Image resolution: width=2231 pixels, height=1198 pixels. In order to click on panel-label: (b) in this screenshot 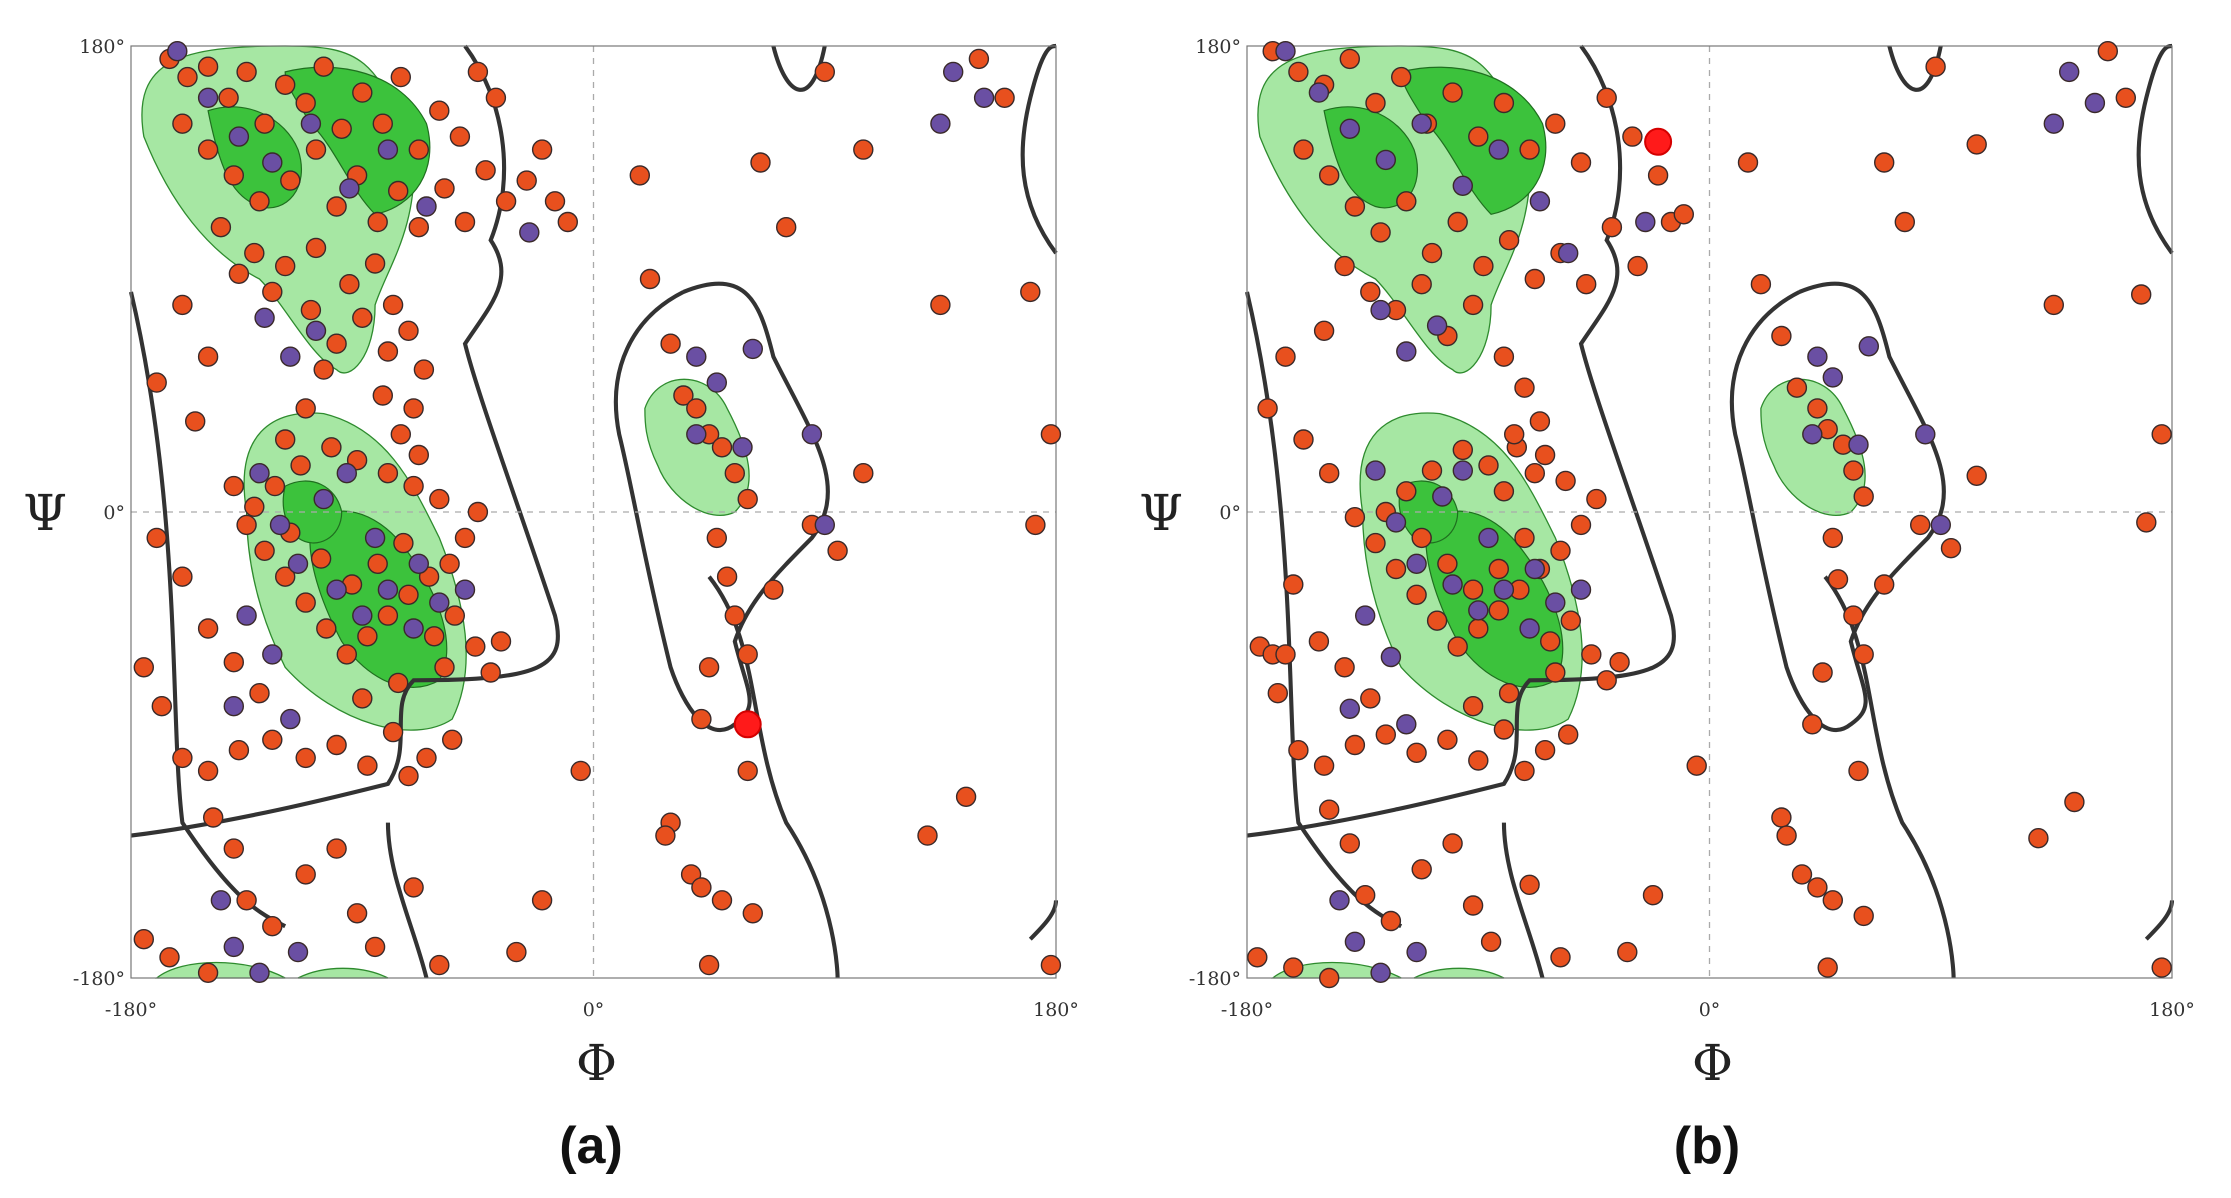, I will do `click(1707, 1146)`.